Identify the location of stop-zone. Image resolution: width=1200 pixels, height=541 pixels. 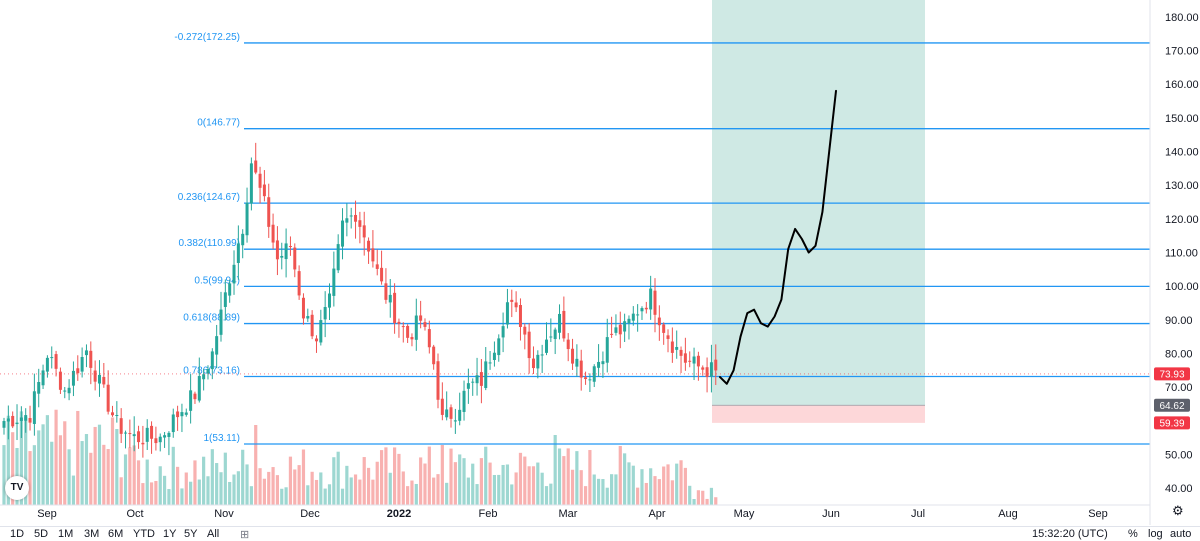
(818, 414).